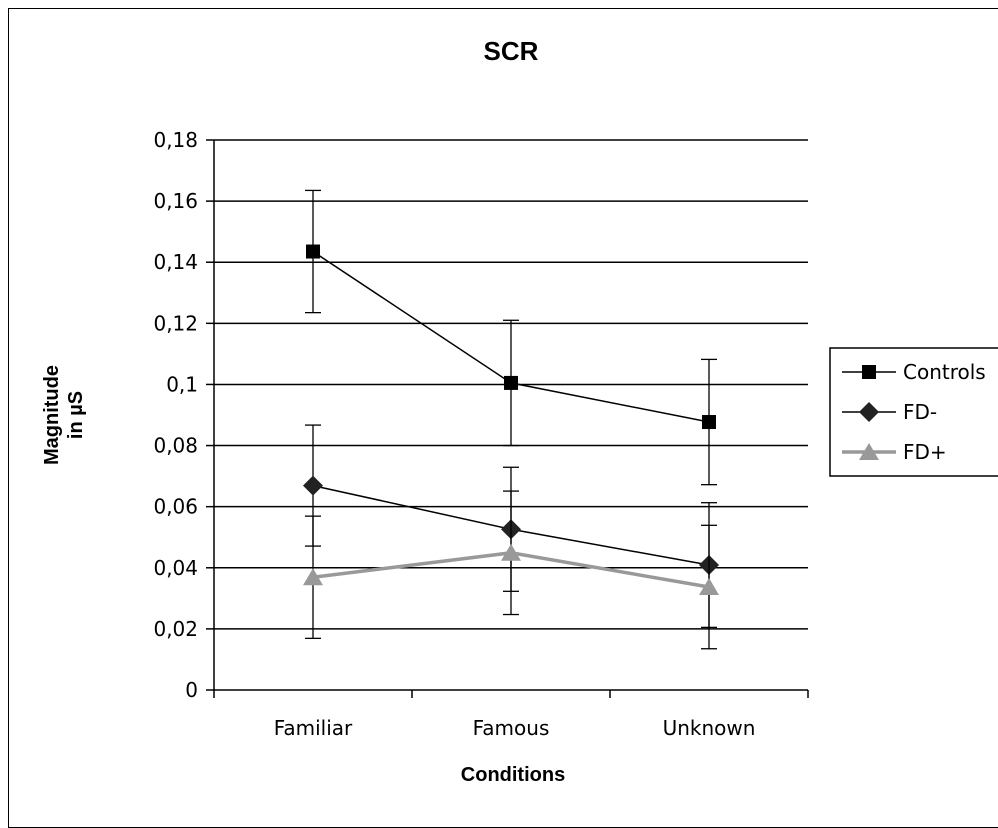 The image size is (998, 828). Describe the element at coordinates (511, 728) in the screenshot. I see `x-tick-label: Famous` at that location.